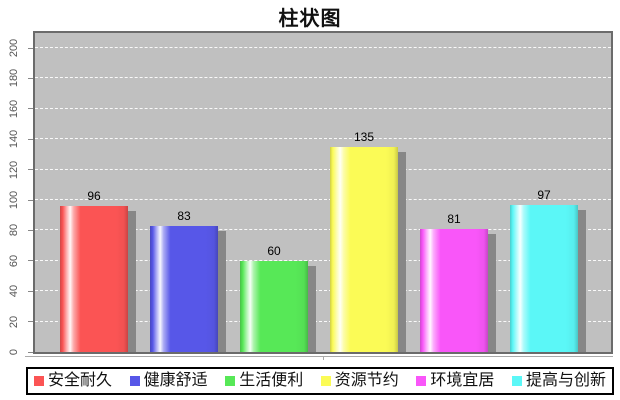 Image resolution: width=620 pixels, height=400 pixels. What do you see at coordinates (462, 380) in the screenshot?
I see `legend-label: 环境宜居` at bounding box center [462, 380].